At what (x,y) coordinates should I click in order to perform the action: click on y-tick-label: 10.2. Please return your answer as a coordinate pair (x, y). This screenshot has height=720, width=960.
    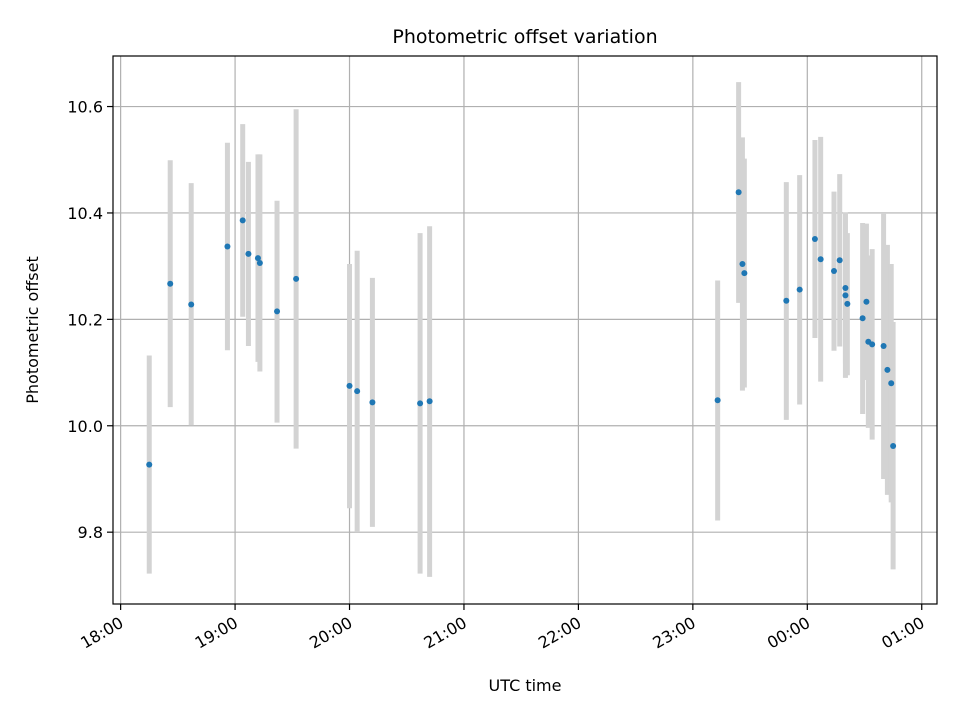
    Looking at the image, I should click on (85, 319).